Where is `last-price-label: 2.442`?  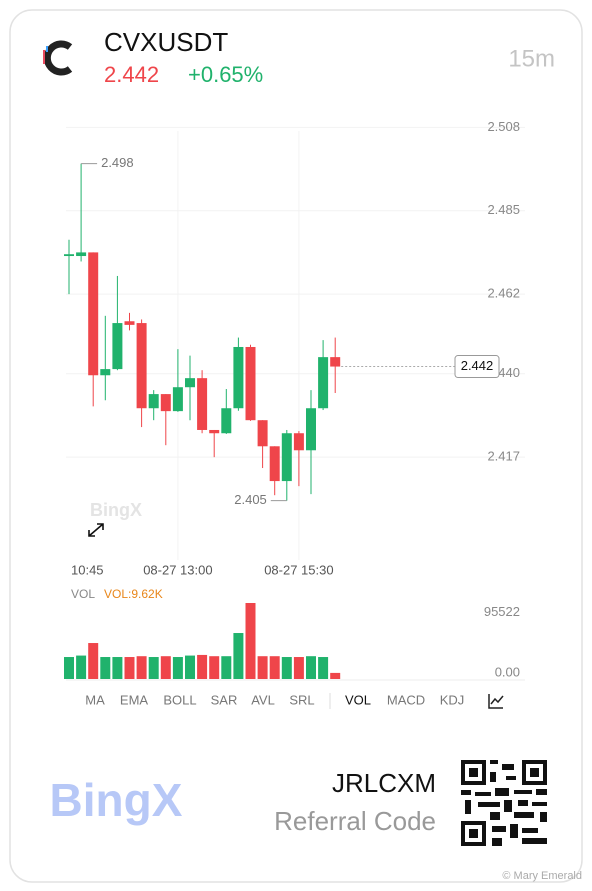
last-price-label: 2.442 is located at coordinates (477, 365).